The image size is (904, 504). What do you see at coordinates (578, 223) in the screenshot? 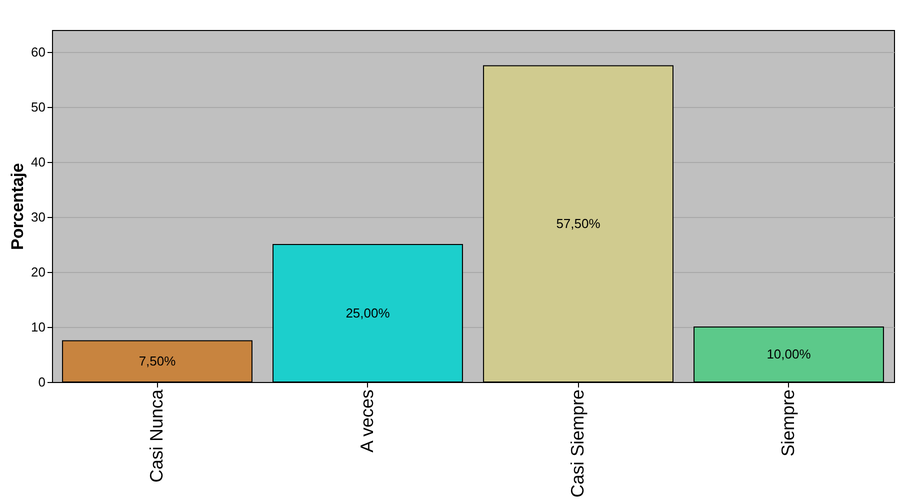
I see `data-label: 57,50%` at bounding box center [578, 223].